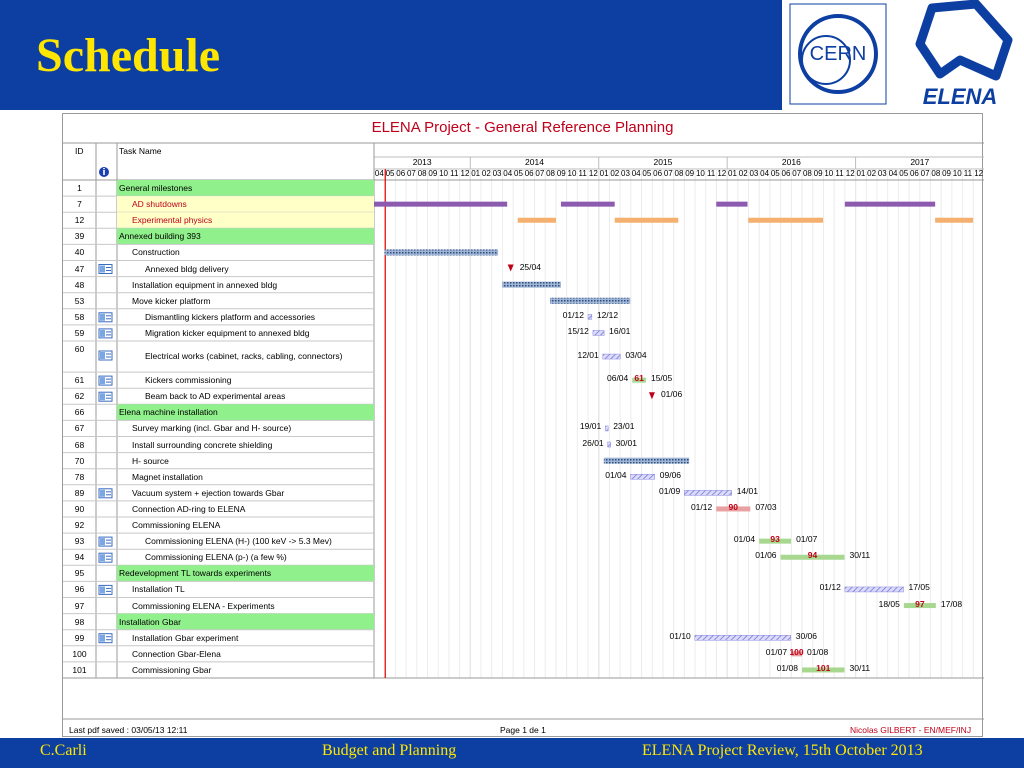 Image resolution: width=1024 pixels, height=768 pixels. I want to click on task-name: Connection Gbar-Elena, so click(176, 653).